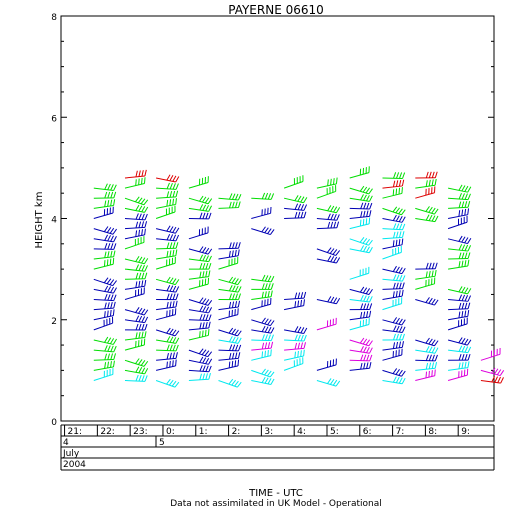 The width and height of the screenshot is (511, 511). I want to click on hour-label: 8:, so click(432, 432).